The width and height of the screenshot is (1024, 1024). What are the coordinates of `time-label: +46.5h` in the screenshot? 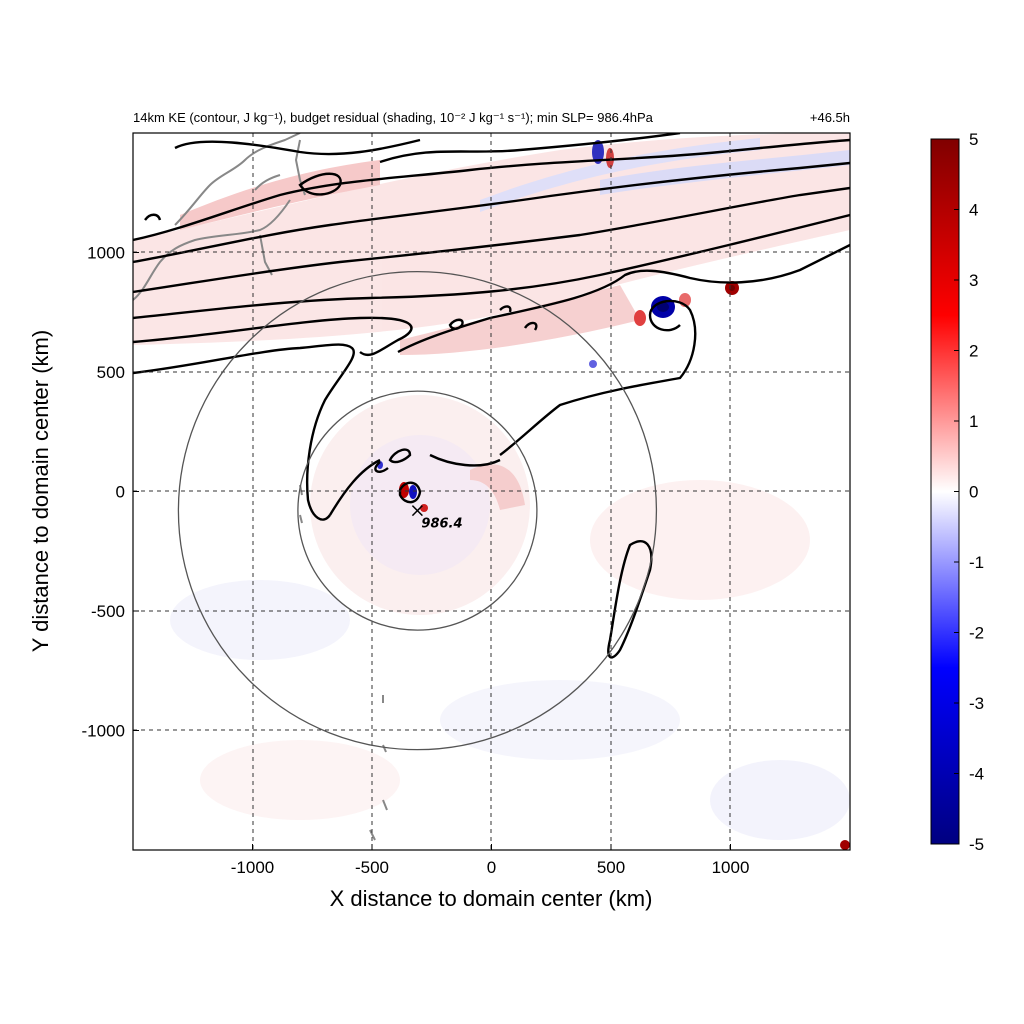 It's located at (830, 117).